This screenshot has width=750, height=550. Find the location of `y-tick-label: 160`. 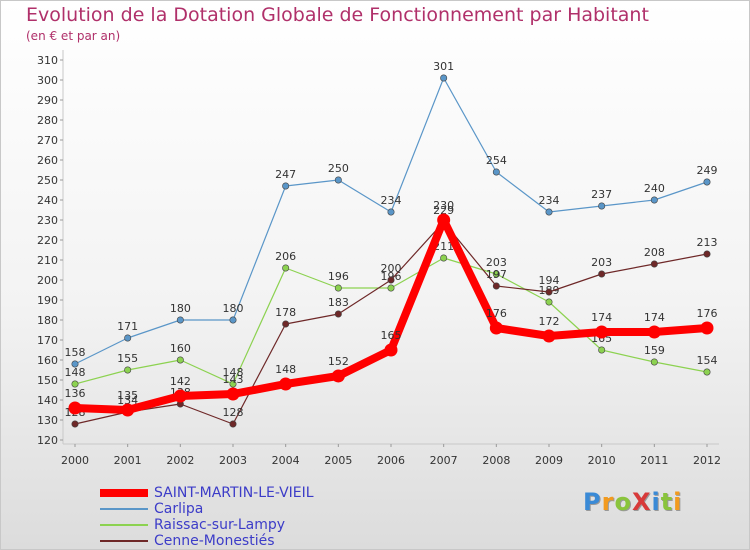

y-tick-label: 160 is located at coordinates (47, 360).